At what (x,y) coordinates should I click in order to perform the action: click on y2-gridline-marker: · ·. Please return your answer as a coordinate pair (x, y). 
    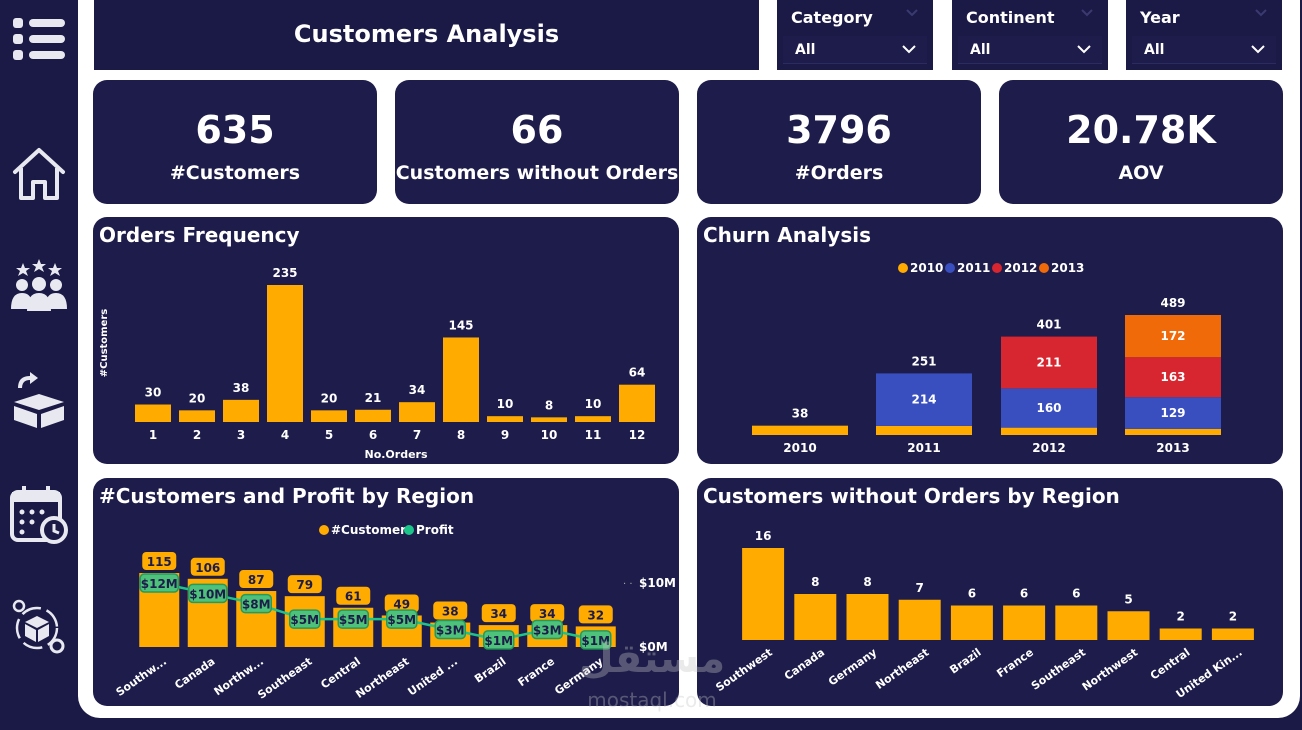
    Looking at the image, I should click on (628, 584).